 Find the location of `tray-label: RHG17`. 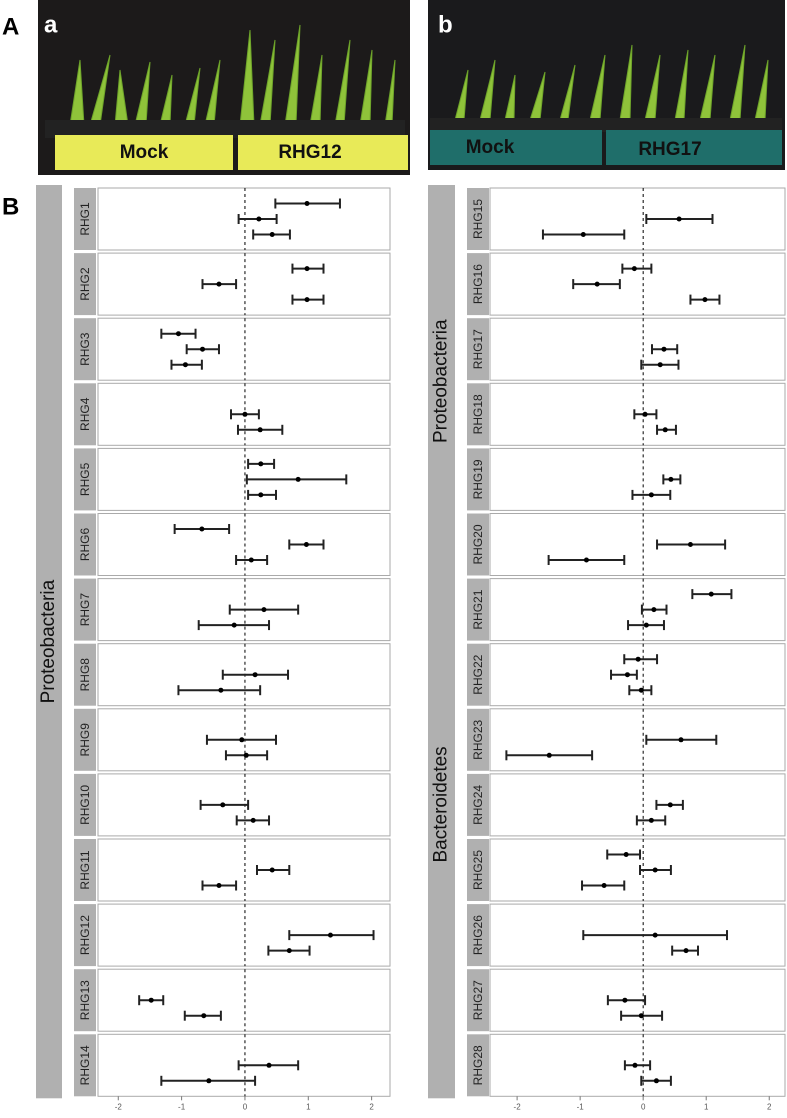

tray-label: RHG17 is located at coordinates (669, 149).